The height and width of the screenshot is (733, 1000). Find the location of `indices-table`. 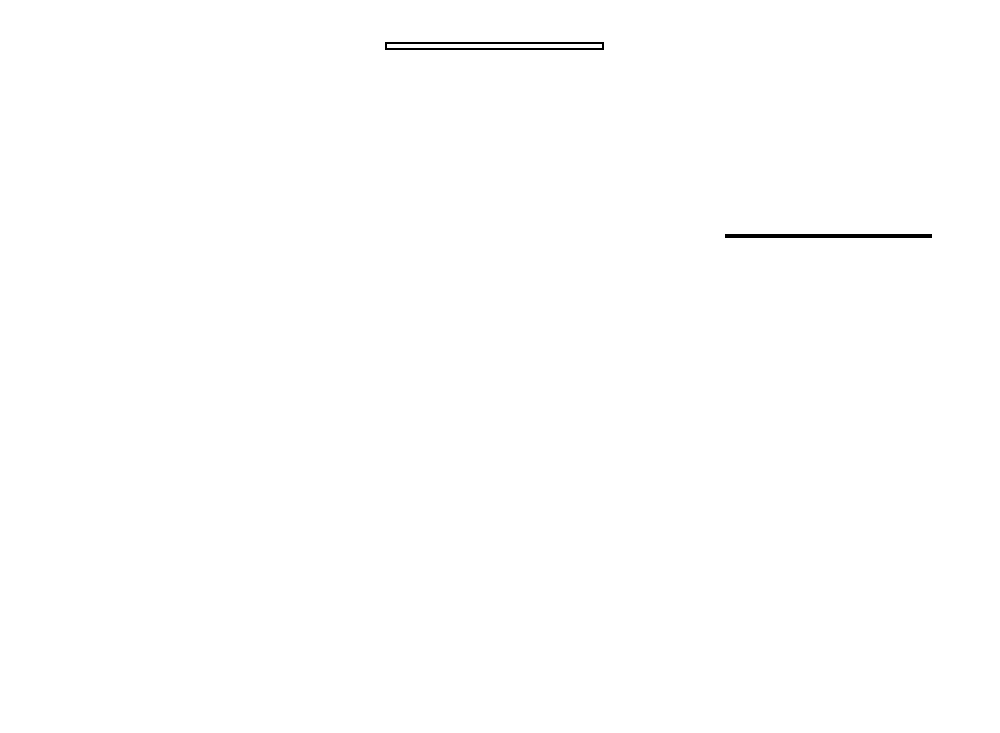

indices-table is located at coordinates (828, 236).